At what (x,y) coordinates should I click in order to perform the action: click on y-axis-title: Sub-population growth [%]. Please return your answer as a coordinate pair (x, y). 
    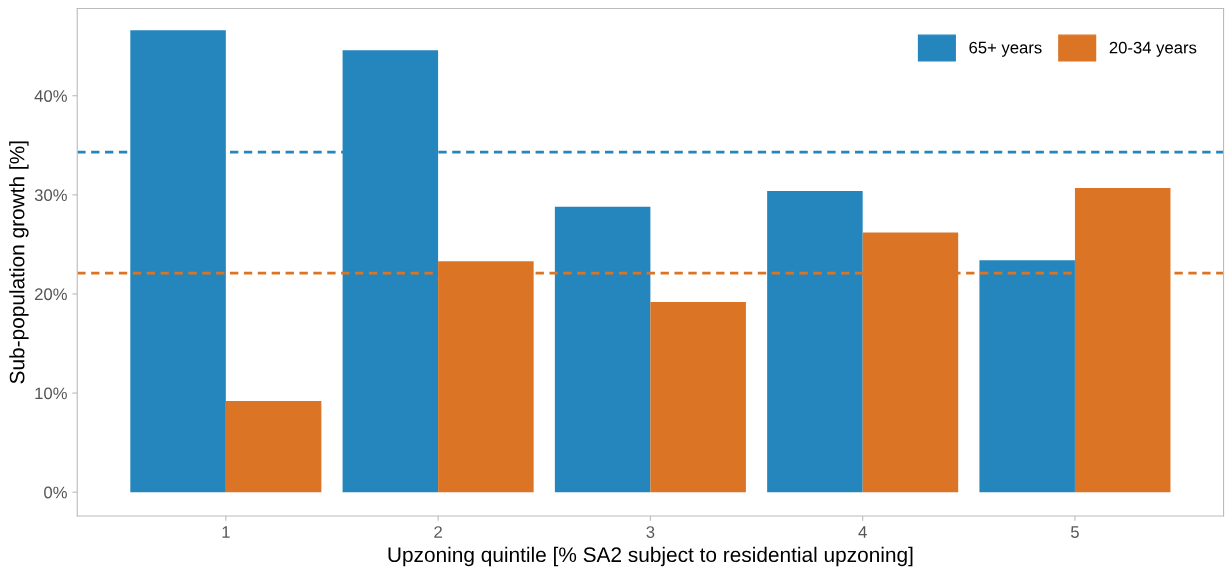
    Looking at the image, I should click on (19, 262).